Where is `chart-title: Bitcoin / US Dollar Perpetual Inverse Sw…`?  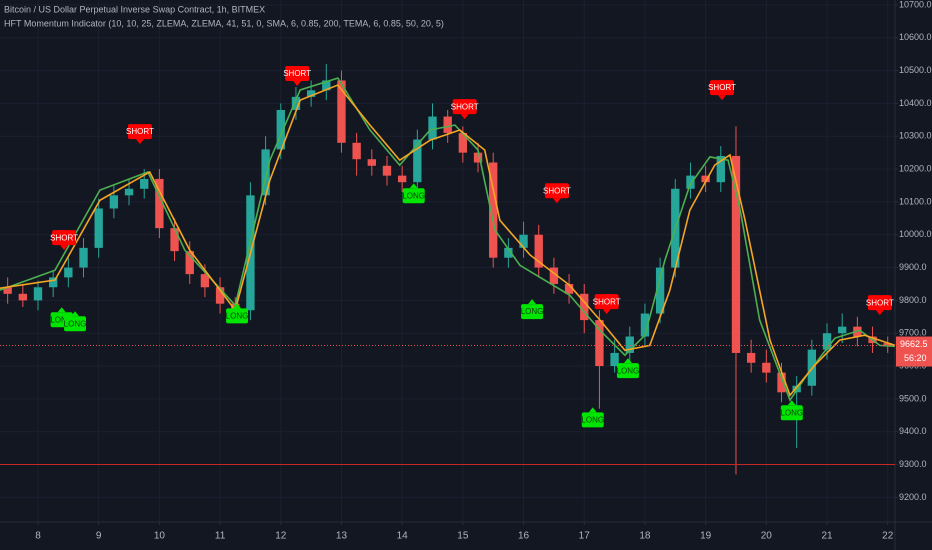
chart-title: Bitcoin / US Dollar Perpetual Inverse Sw… is located at coordinates (134, 9).